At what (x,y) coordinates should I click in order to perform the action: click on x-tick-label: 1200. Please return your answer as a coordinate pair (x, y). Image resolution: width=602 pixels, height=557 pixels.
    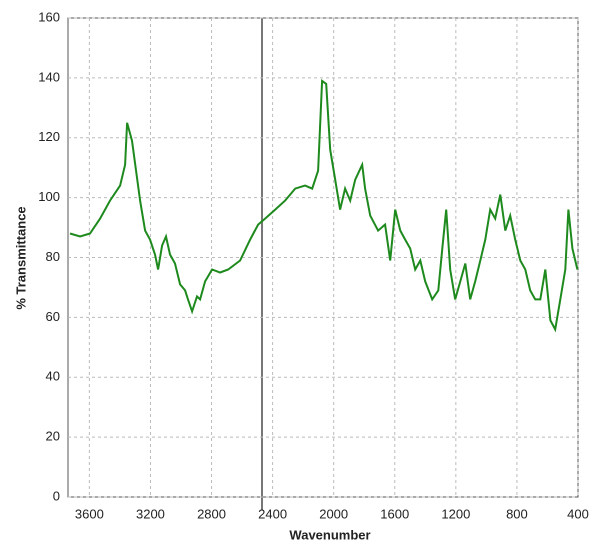
    Looking at the image, I should click on (455, 513).